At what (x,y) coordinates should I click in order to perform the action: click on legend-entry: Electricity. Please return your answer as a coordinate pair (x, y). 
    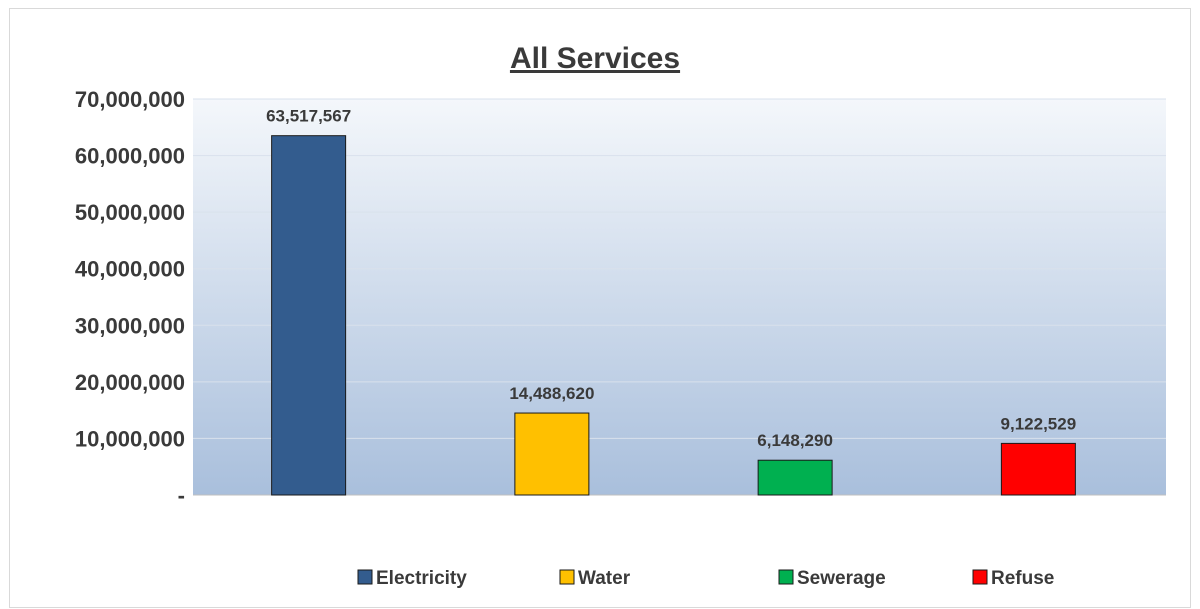
    Looking at the image, I should click on (421, 578).